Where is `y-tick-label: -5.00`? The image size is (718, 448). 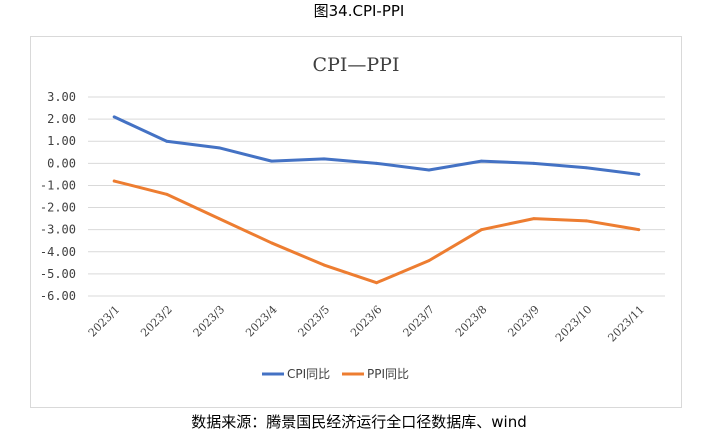
y-tick-label: -5.00 is located at coordinates (58, 274).